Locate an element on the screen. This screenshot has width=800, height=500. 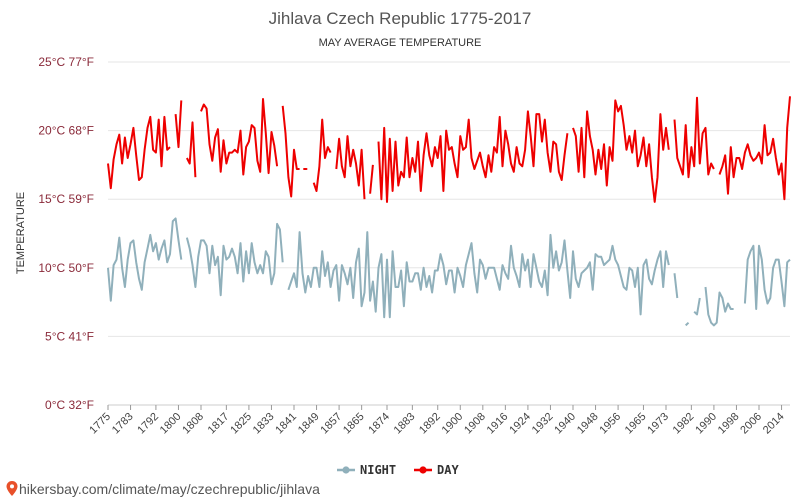
x-tick-label: 1775 is located at coordinates (100, 424).